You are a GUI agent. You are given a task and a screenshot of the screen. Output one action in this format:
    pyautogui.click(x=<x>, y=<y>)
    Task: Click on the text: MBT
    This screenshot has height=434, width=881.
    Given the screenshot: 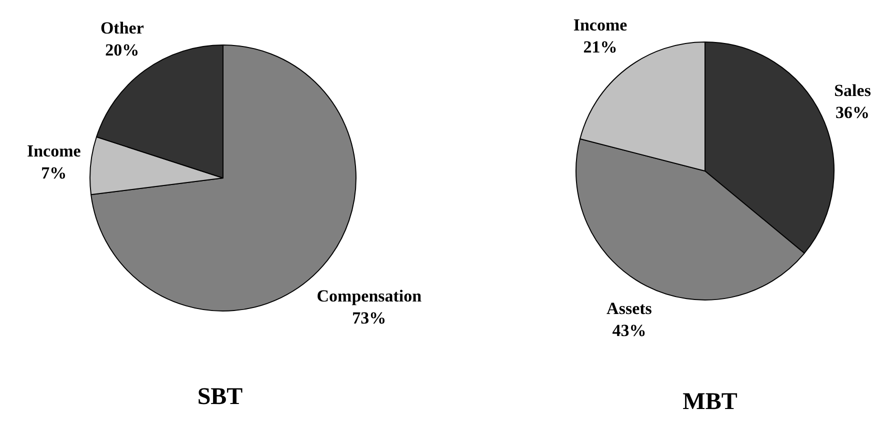 What is the action you would take?
    pyautogui.click(x=710, y=402)
    